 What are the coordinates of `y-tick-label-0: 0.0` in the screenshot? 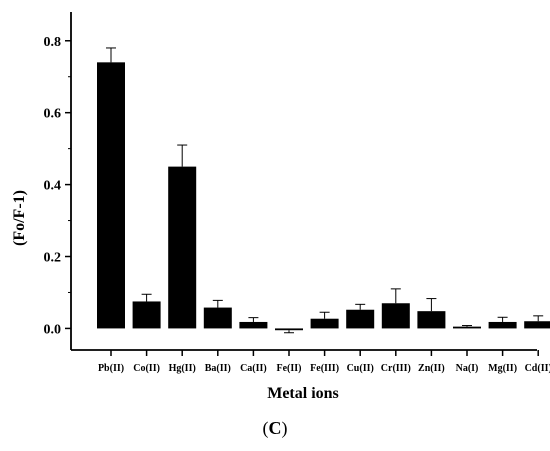 It's located at (53, 329).